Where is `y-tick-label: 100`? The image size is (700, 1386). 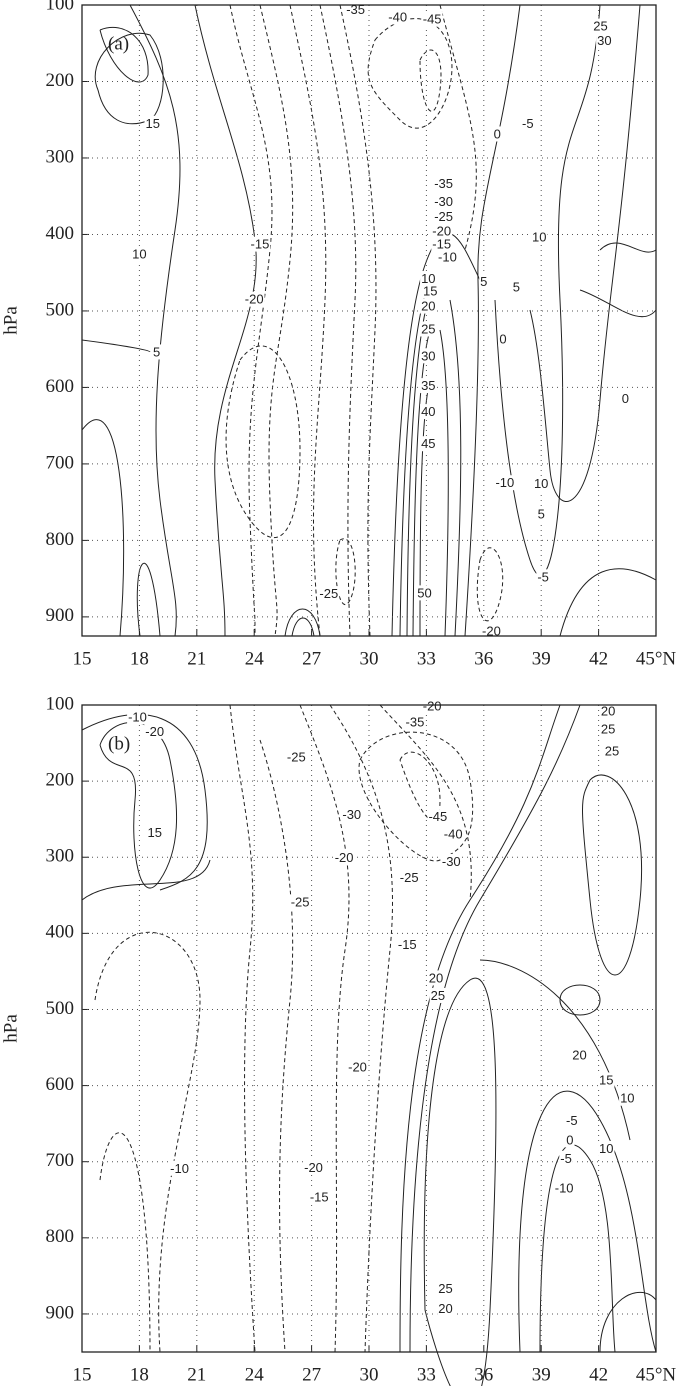
y-tick-label: 100 is located at coordinates (60, 7).